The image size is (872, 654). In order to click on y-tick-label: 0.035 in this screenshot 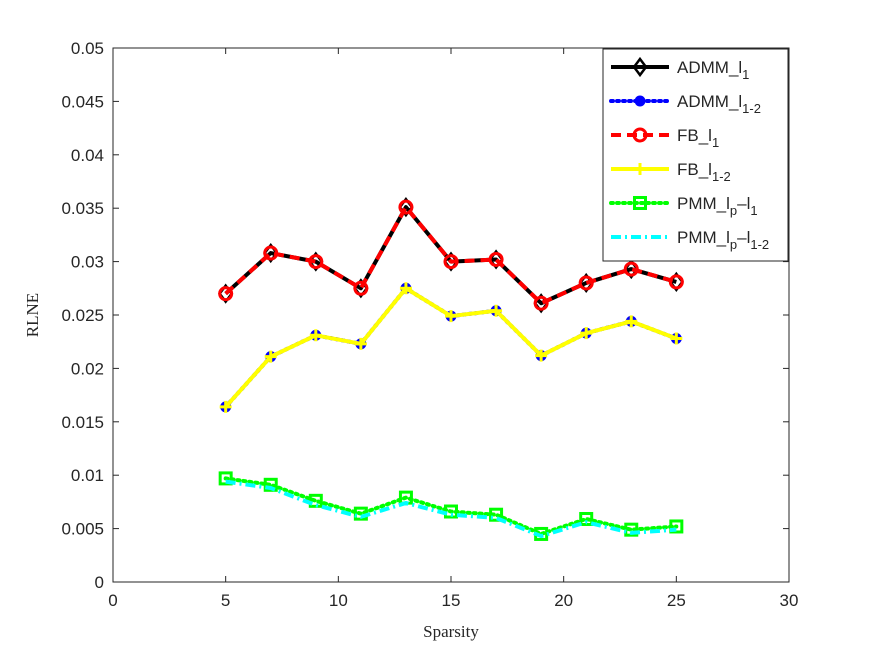, I will do `click(82, 208)`.